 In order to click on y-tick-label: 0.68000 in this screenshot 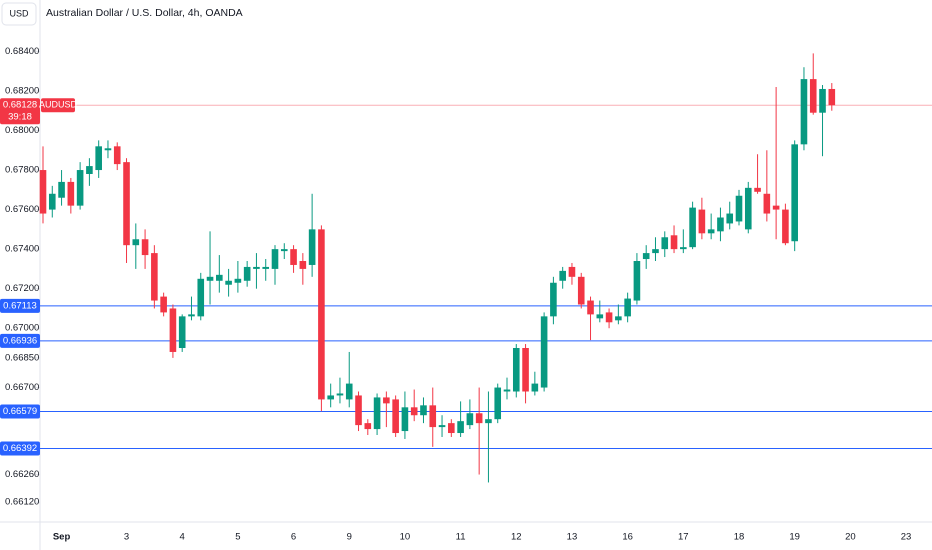, I will do `click(22, 130)`.